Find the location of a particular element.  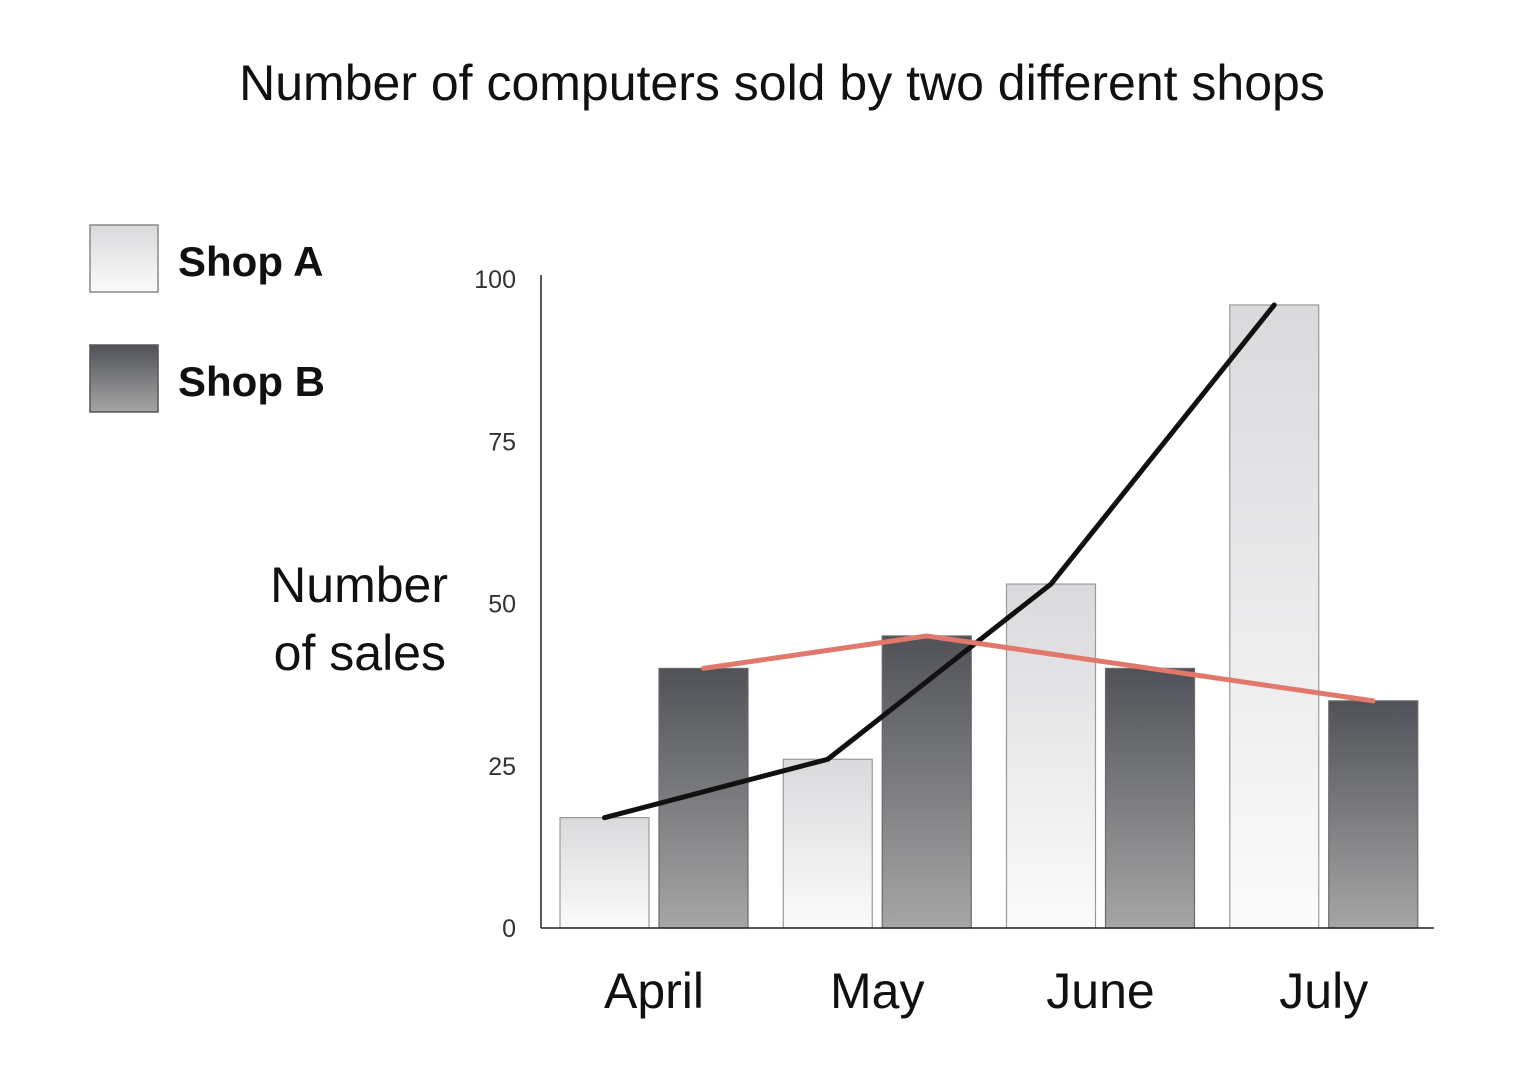

y-axis-ticks: 0 25 50 75 100 is located at coordinates (495, 604).